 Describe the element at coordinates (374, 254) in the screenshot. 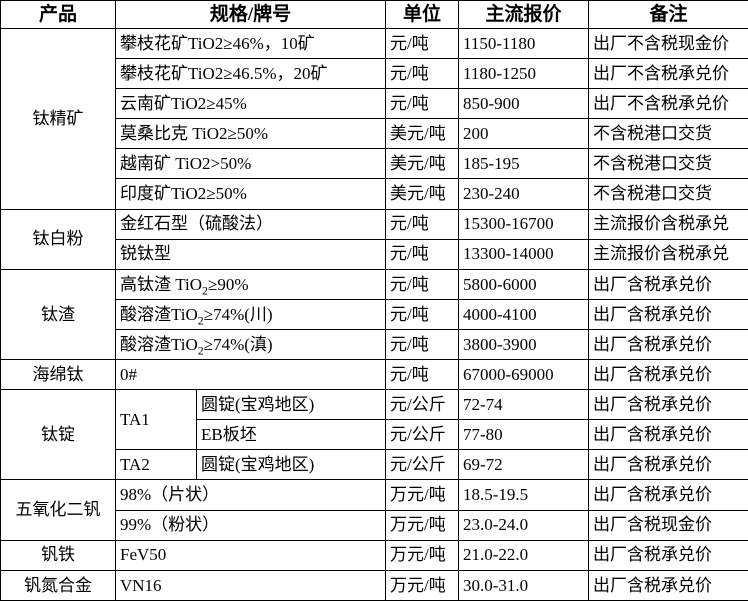

I see `table-row: 锐钛型 元/吨 13300-14000 主流报价含税承兑` at that location.